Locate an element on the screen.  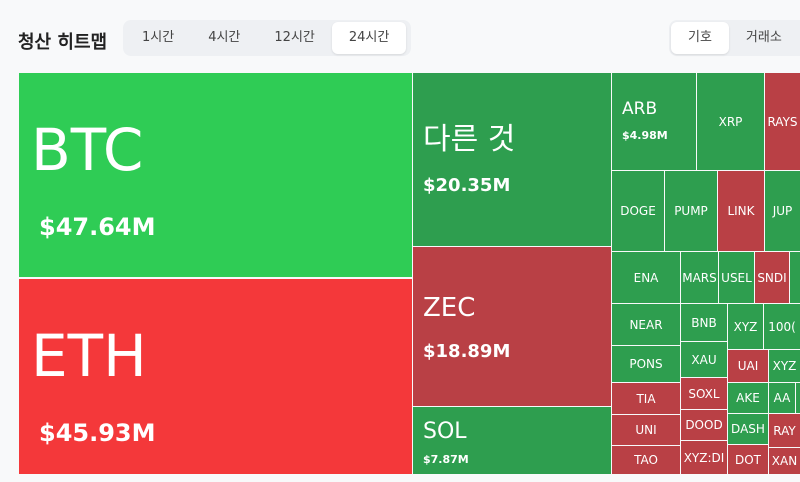
time-tab: 12시간 is located at coordinates (294, 37).